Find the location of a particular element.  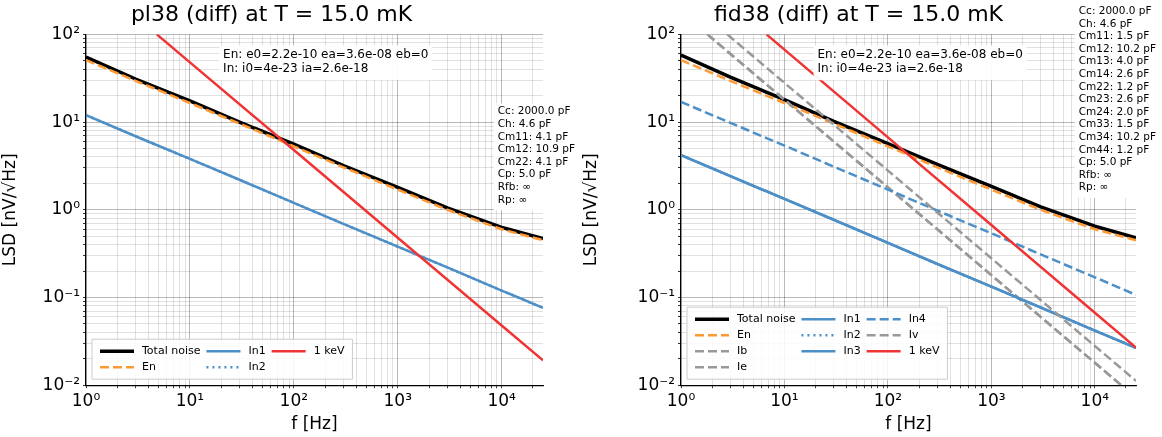

legend-label: Ie is located at coordinates (742, 367).